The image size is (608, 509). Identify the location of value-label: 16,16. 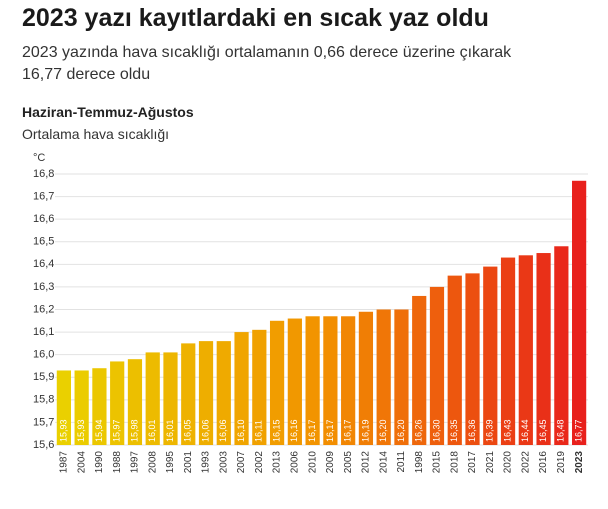
(294, 430).